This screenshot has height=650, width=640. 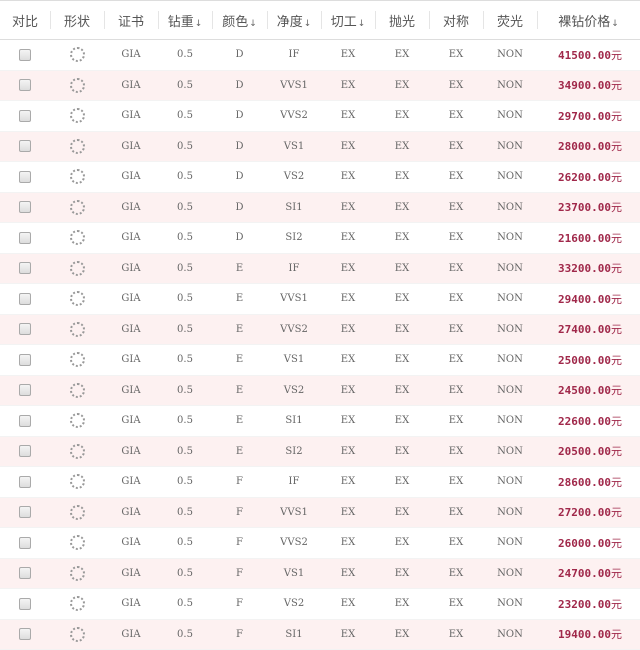 What do you see at coordinates (239, 20) in the screenshot?
I see `column-header: 颜色↓` at bounding box center [239, 20].